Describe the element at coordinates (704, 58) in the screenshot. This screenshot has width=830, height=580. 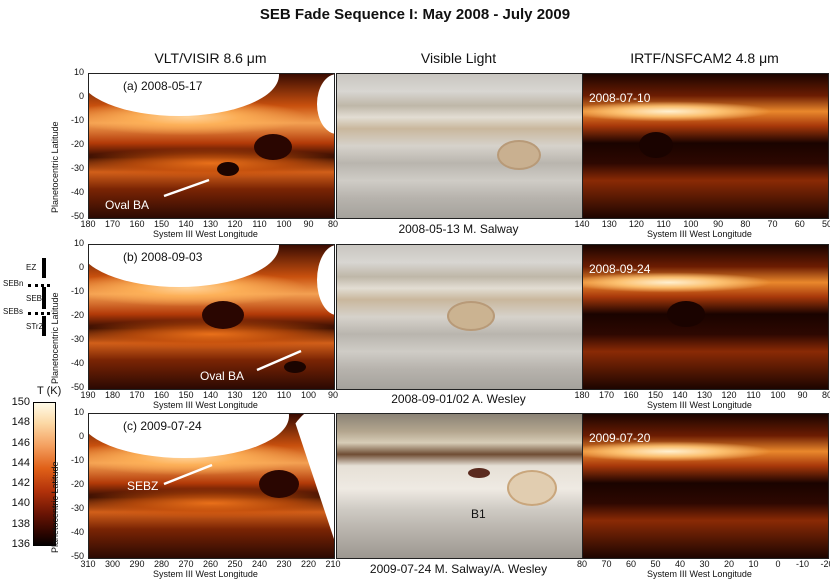
I see `column-header-irtf: IRTF/NSFCAM2 4.8 μm` at that location.